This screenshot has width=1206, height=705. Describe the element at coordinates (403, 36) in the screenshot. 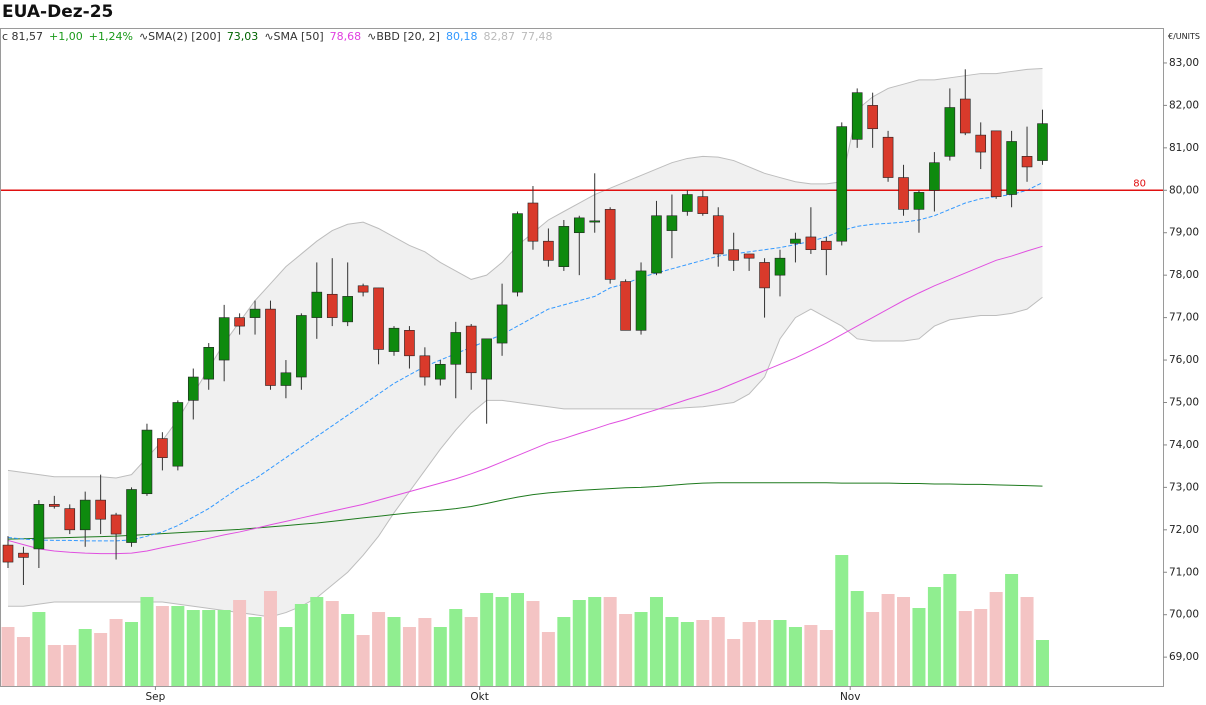

I see `legend-item: ∿BBD [20, 2]` at that location.